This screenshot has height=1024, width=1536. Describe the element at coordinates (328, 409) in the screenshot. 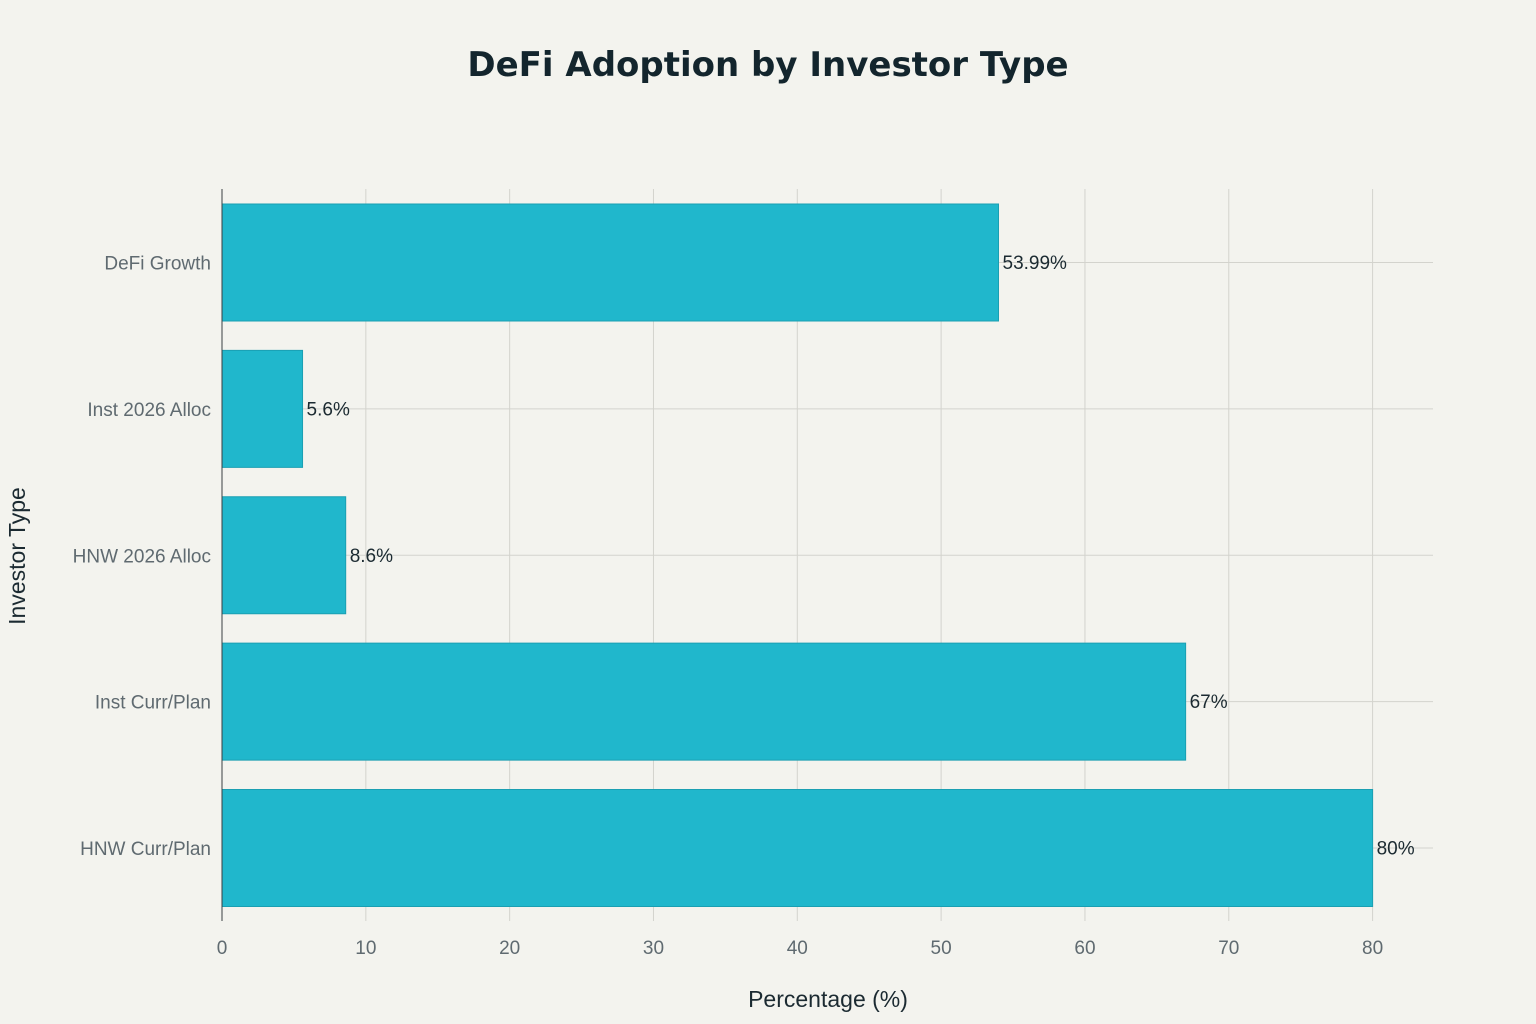

I see `data-label: 5.6%` at that location.